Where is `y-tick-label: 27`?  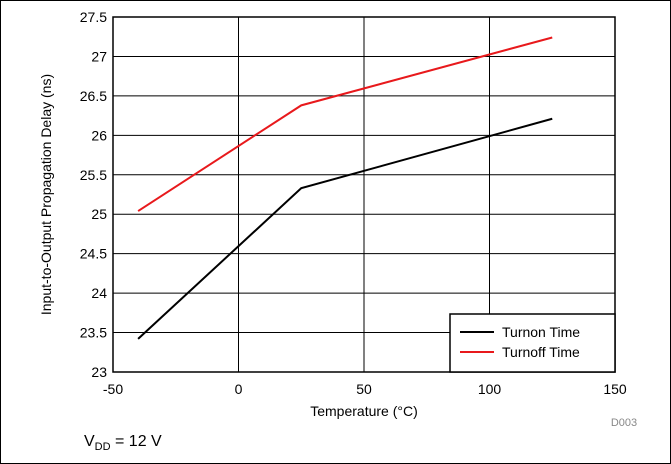
y-tick-label: 27 is located at coordinates (99, 56).